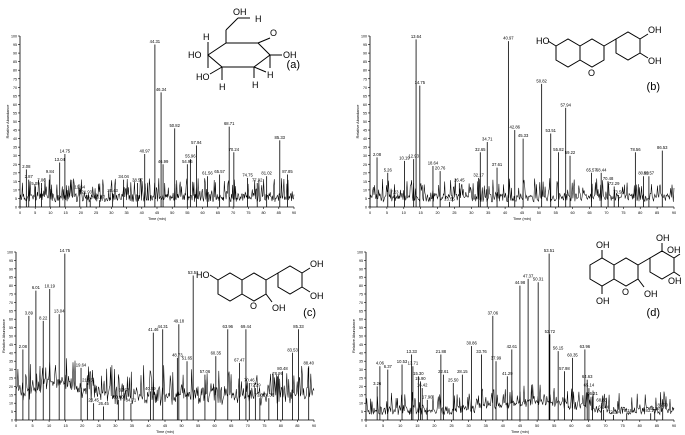  What do you see at coordinates (90, 197) in the screenshot?
I see `peak-label: 23.06` at bounding box center [90, 197].